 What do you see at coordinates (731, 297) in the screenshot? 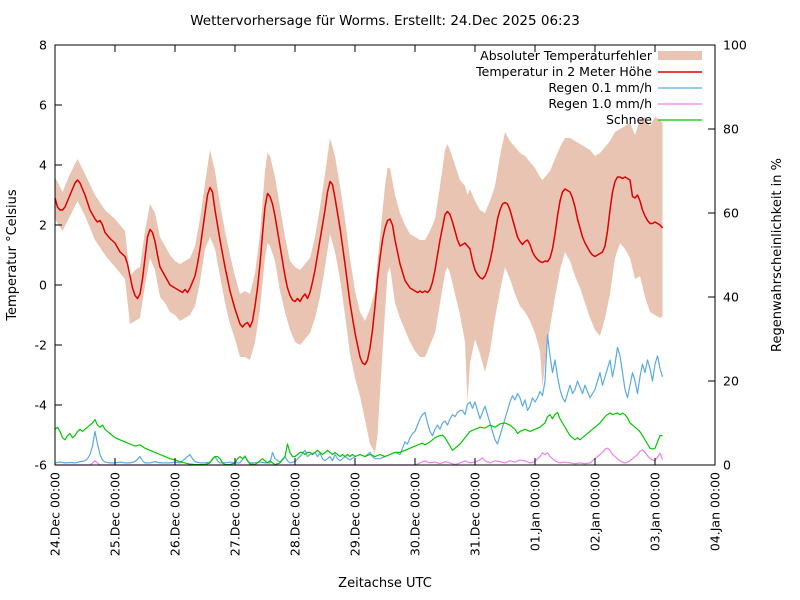
I see `y-tick-label-right: 40` at bounding box center [731, 297].